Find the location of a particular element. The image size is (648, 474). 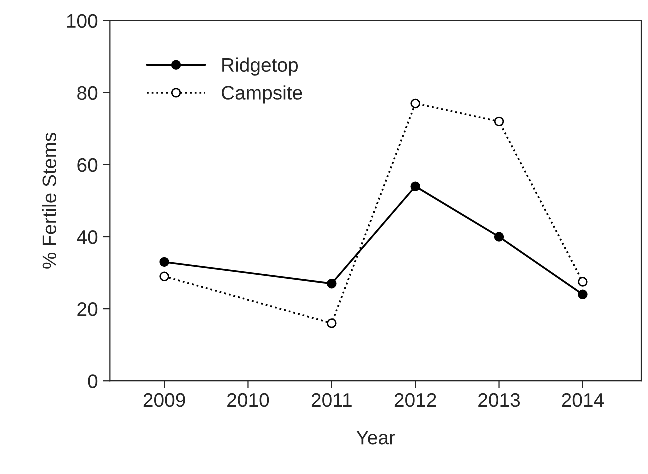

x-tick-label: 2012 is located at coordinates (415, 400).